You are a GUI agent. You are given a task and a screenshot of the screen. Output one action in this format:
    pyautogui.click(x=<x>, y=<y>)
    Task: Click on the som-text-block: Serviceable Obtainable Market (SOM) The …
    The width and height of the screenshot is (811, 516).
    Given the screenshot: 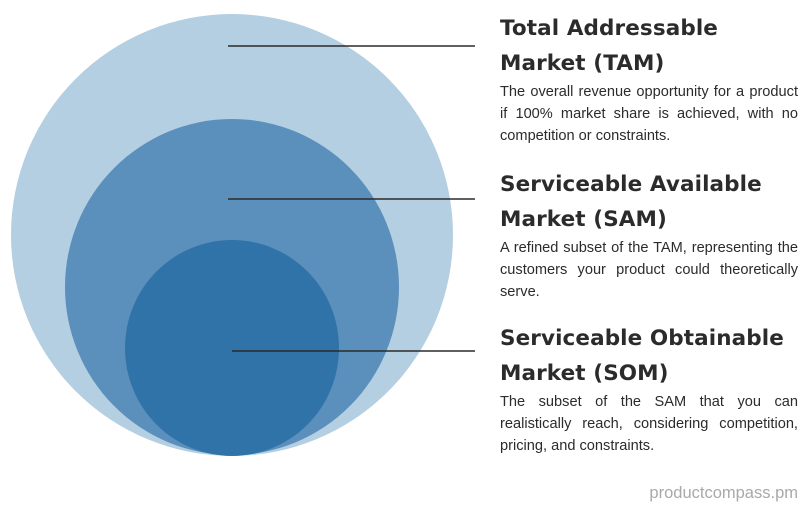 What is the action you would take?
    pyautogui.click(x=649, y=389)
    